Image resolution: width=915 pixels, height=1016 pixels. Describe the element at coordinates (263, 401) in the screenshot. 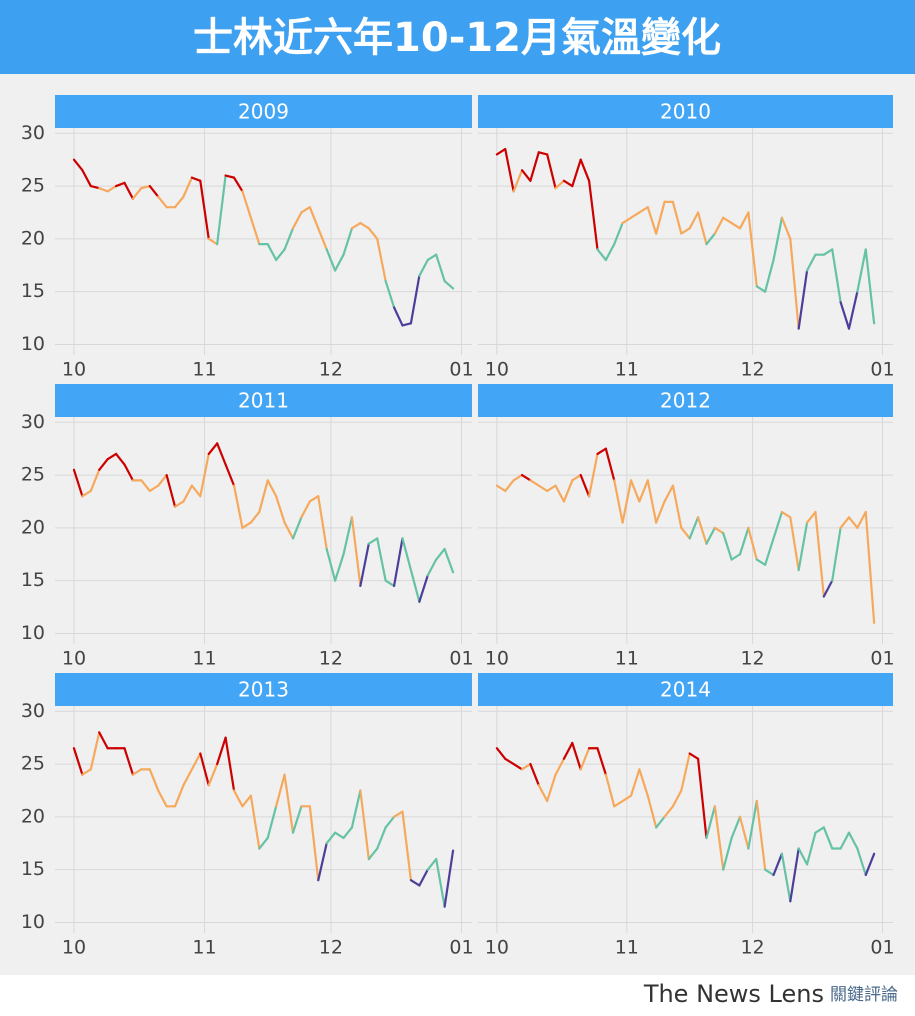

I see `panel-title: 2011` at that location.